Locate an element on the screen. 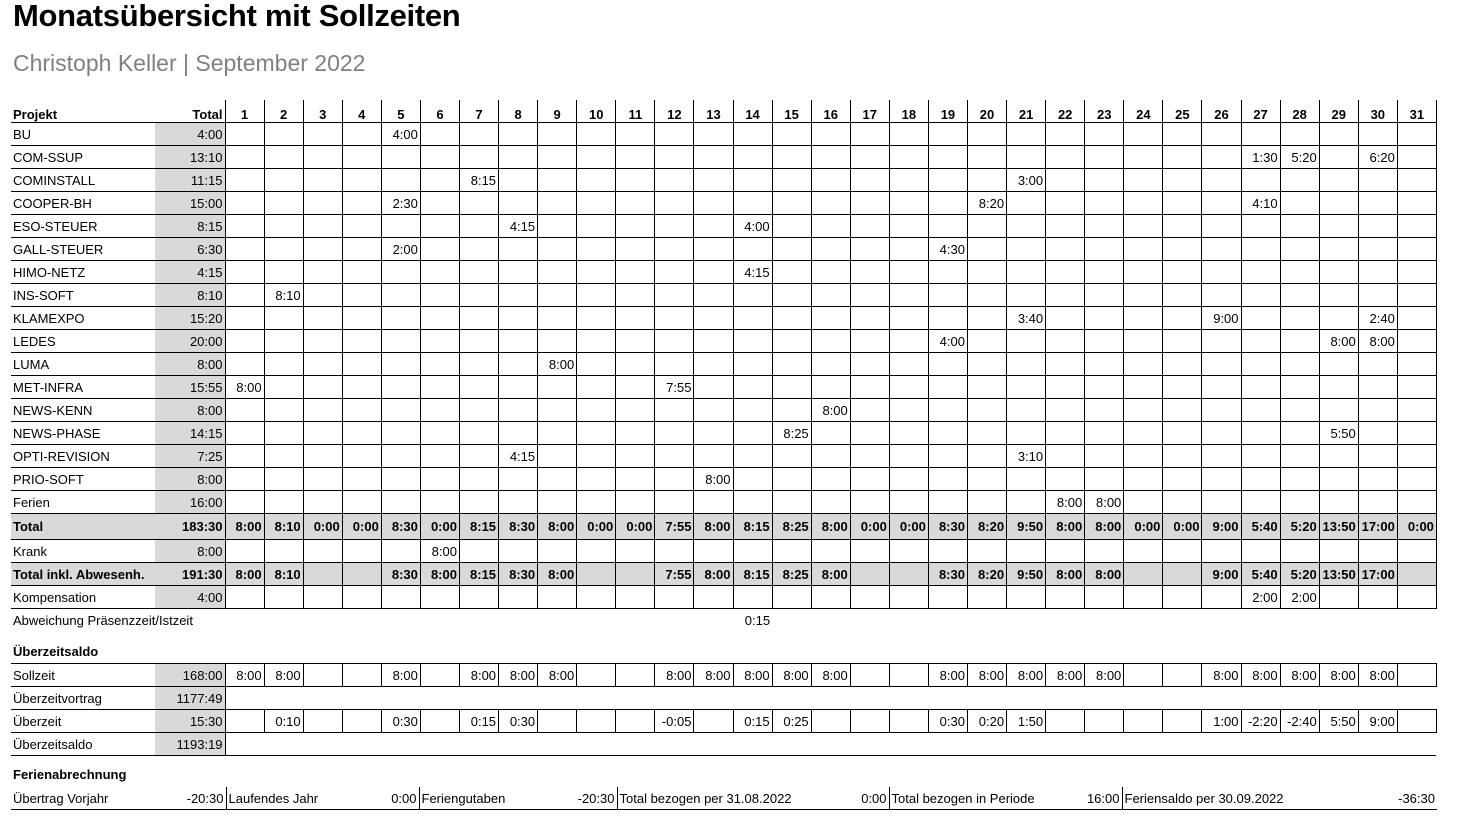 This screenshot has height=821, width=1471. day-cell: 8:10 is located at coordinates (284, 526).